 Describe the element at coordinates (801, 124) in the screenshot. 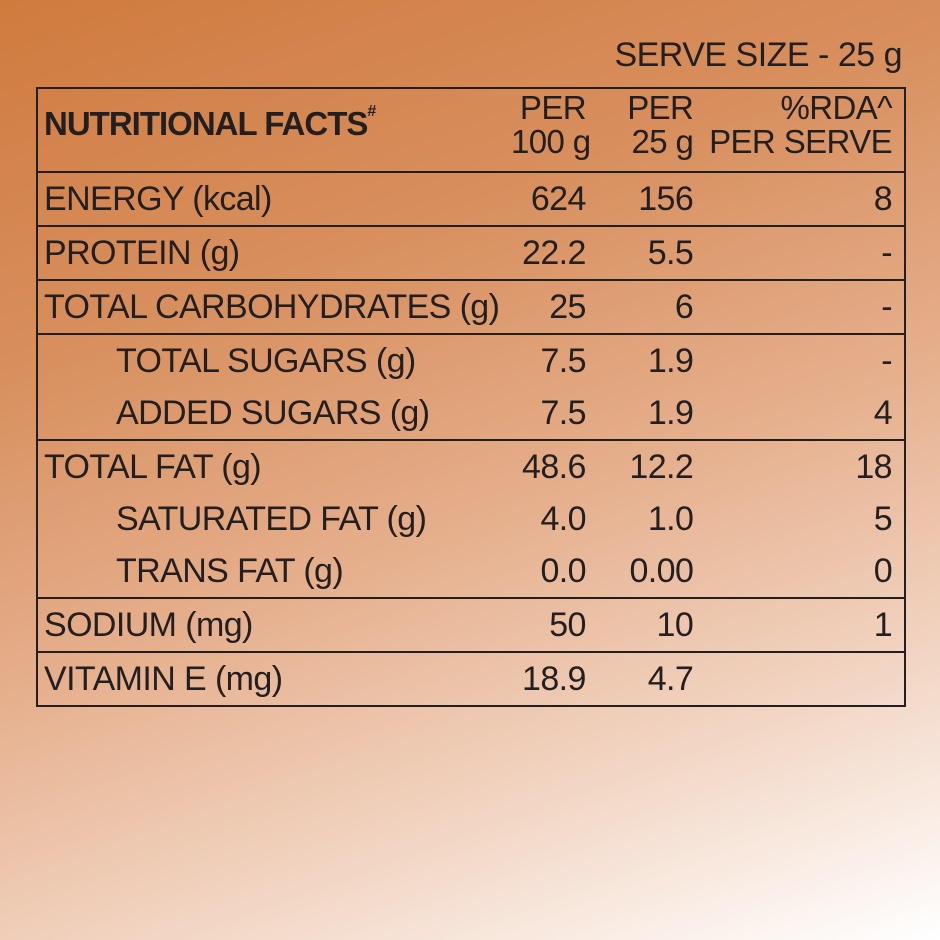

I see `header-rda: %RDA^ PER SERVE` at that location.